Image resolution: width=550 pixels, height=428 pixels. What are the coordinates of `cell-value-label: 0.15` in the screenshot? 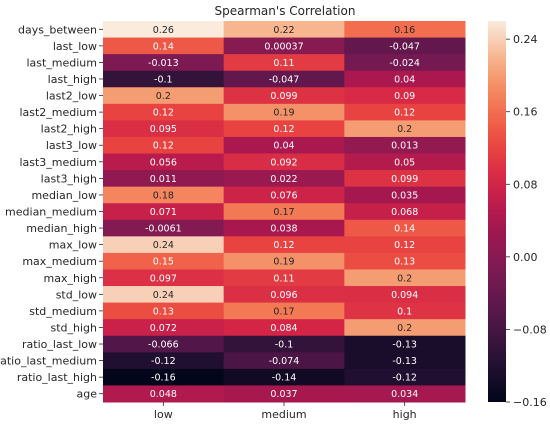 It's located at (163, 262).